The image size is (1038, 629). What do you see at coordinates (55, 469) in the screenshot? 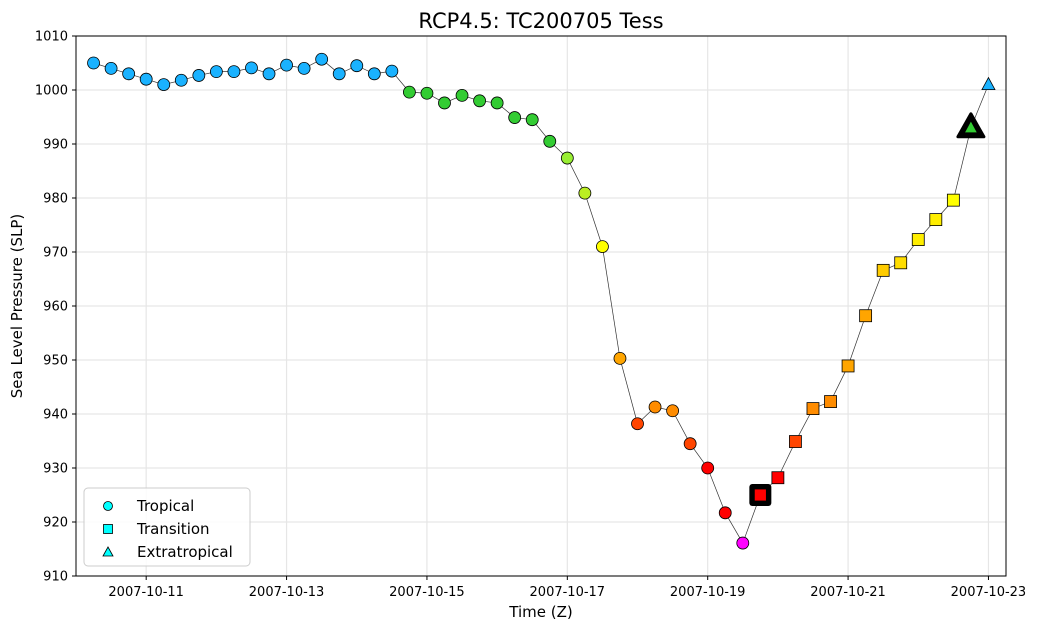
I see `y-tick-label: 930` at bounding box center [55, 469].